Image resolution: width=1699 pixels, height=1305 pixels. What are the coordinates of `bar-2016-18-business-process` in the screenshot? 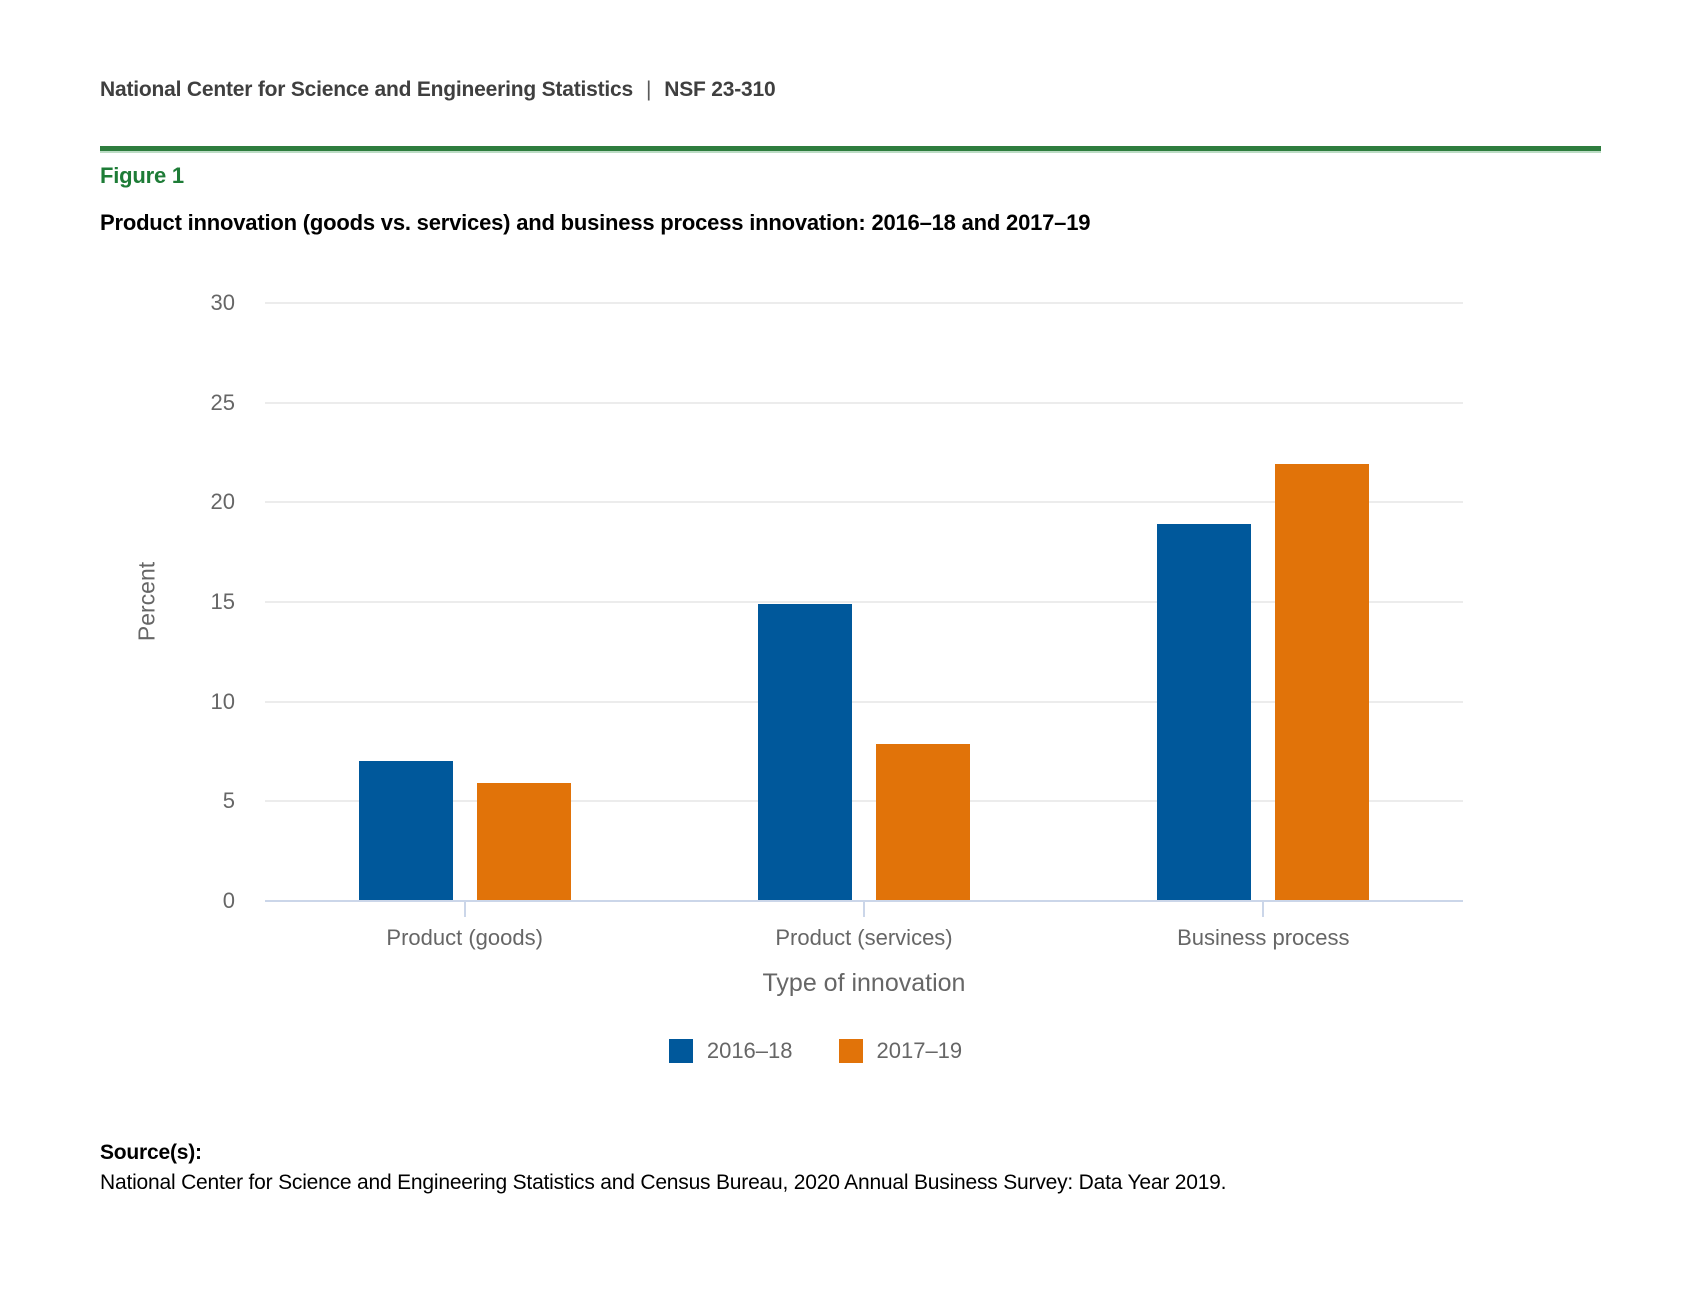 It's located at (1204, 712).